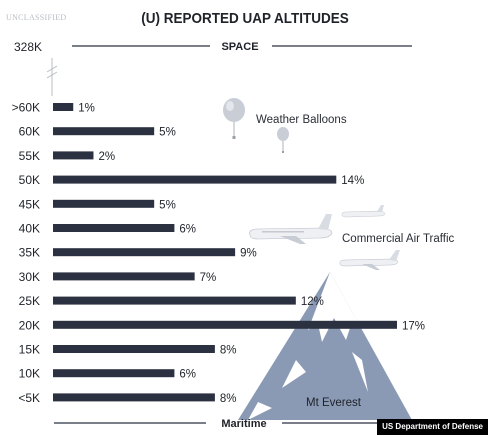 The image size is (490, 437). What do you see at coordinates (363, 211) in the screenshot?
I see `airliner-small-icon` at bounding box center [363, 211].